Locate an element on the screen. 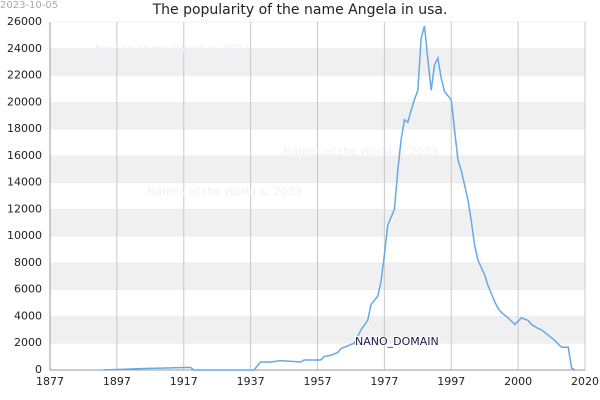  y-tick-label: 14000 is located at coordinates (24, 182).